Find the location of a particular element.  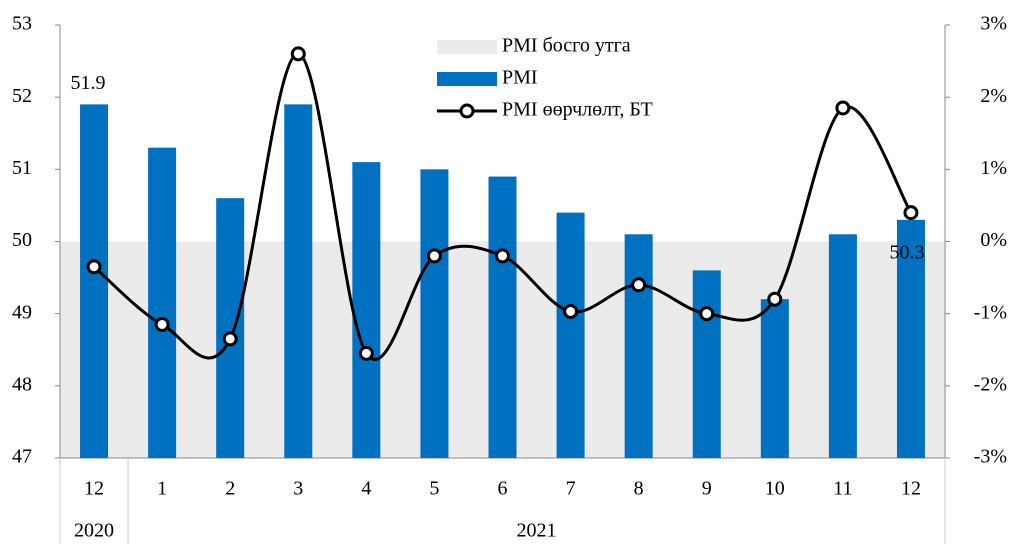

x-tick-label: 7 is located at coordinates (571, 489).